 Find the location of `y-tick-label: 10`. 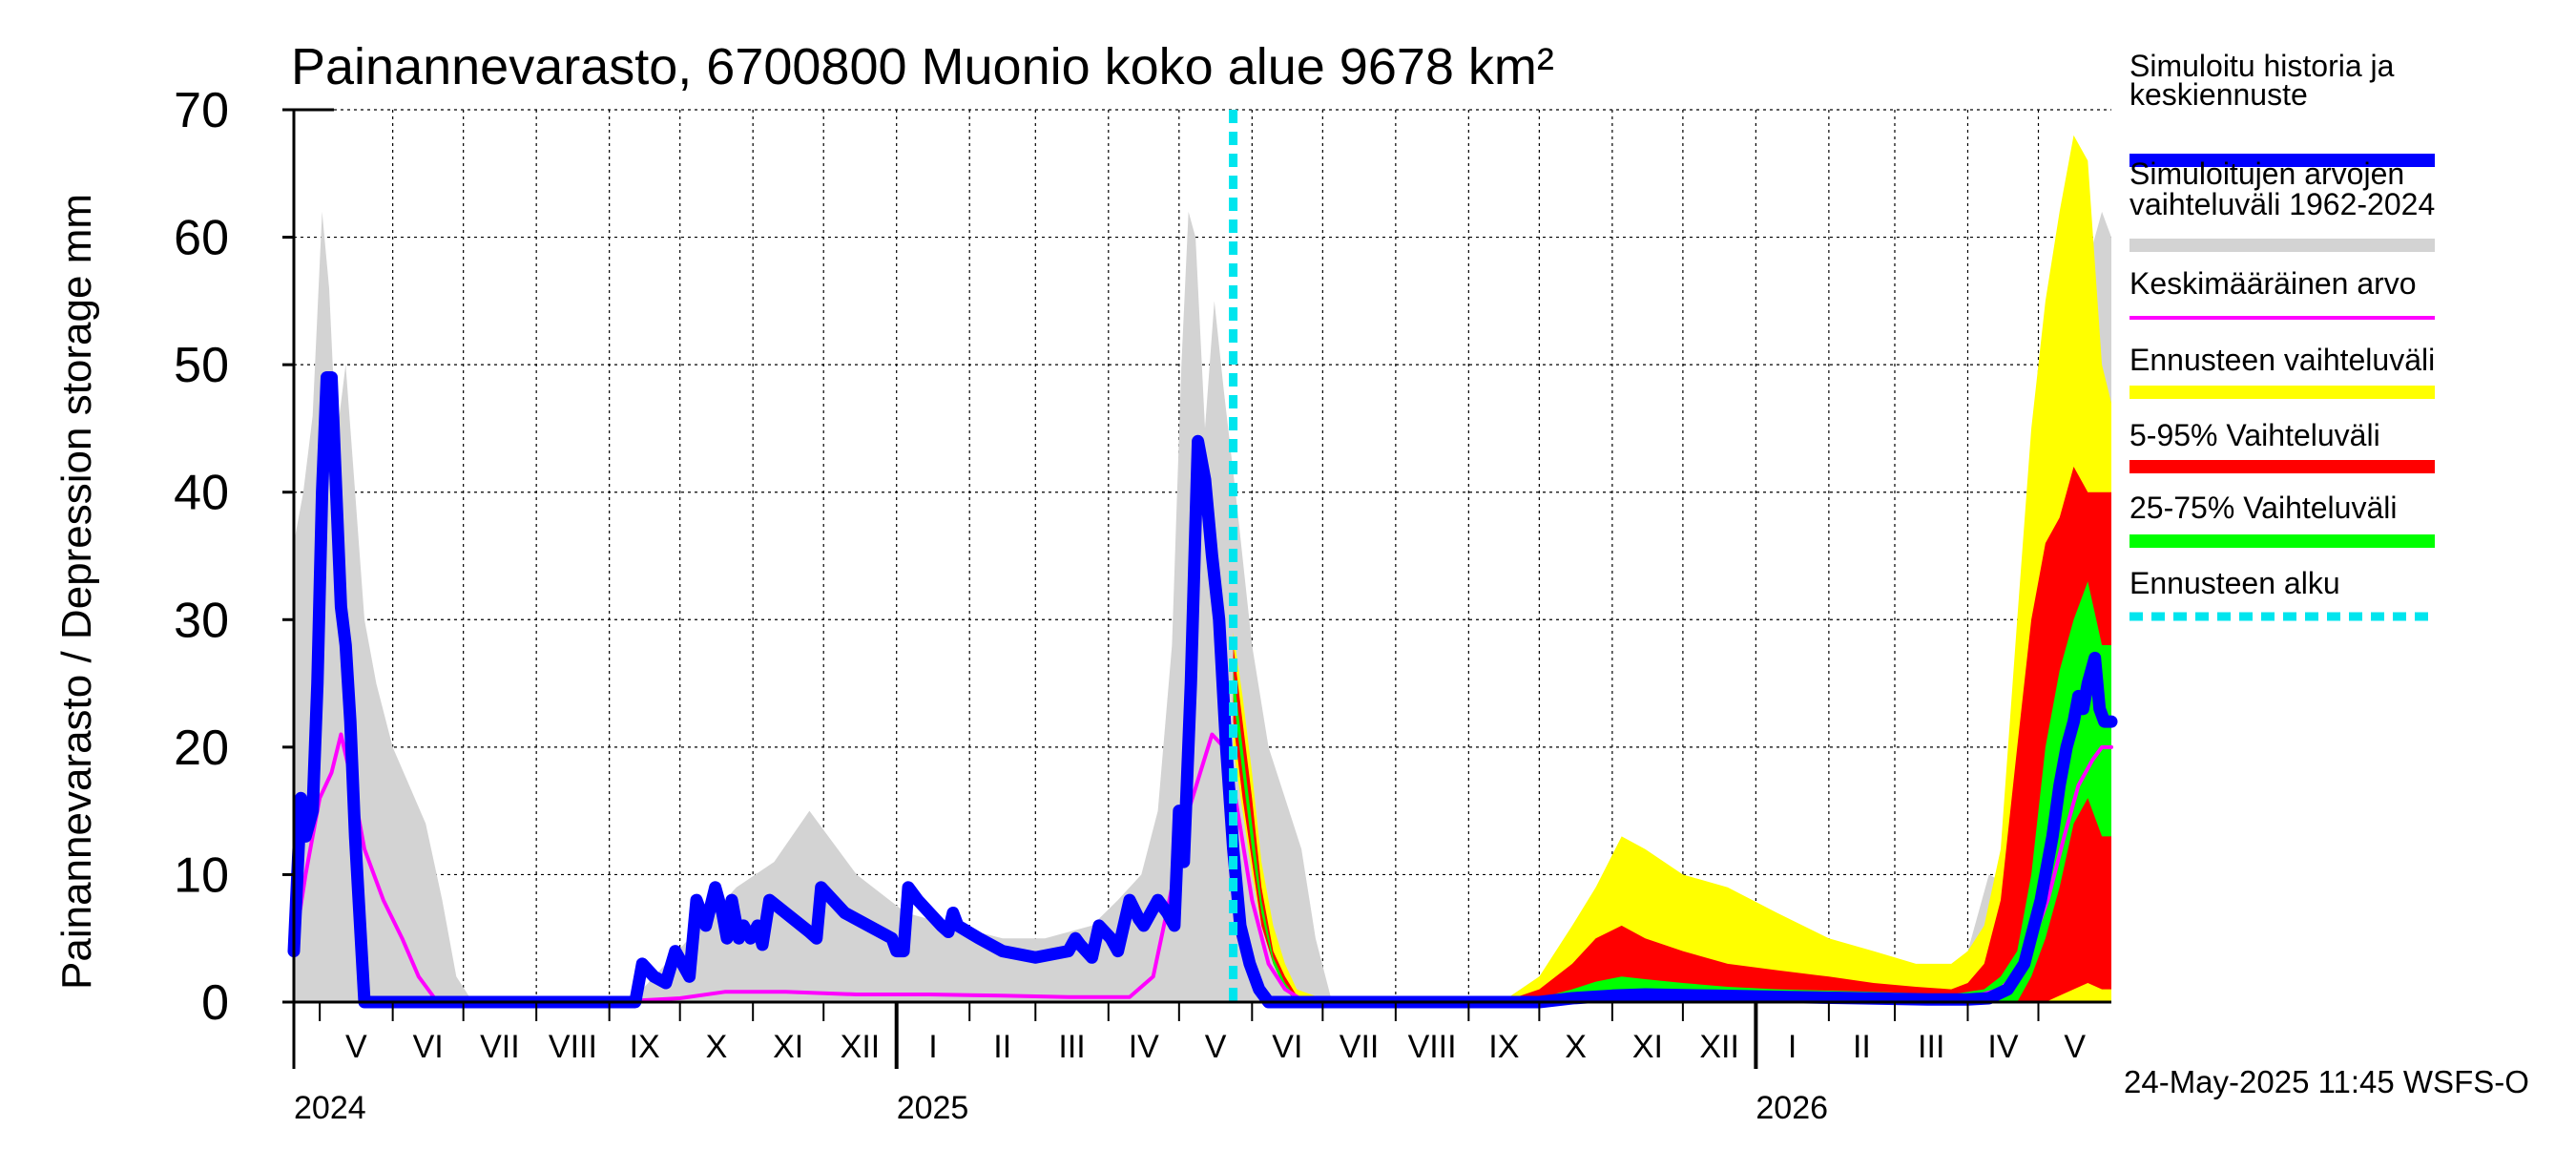

y-tick-label: 10 is located at coordinates (201, 875).